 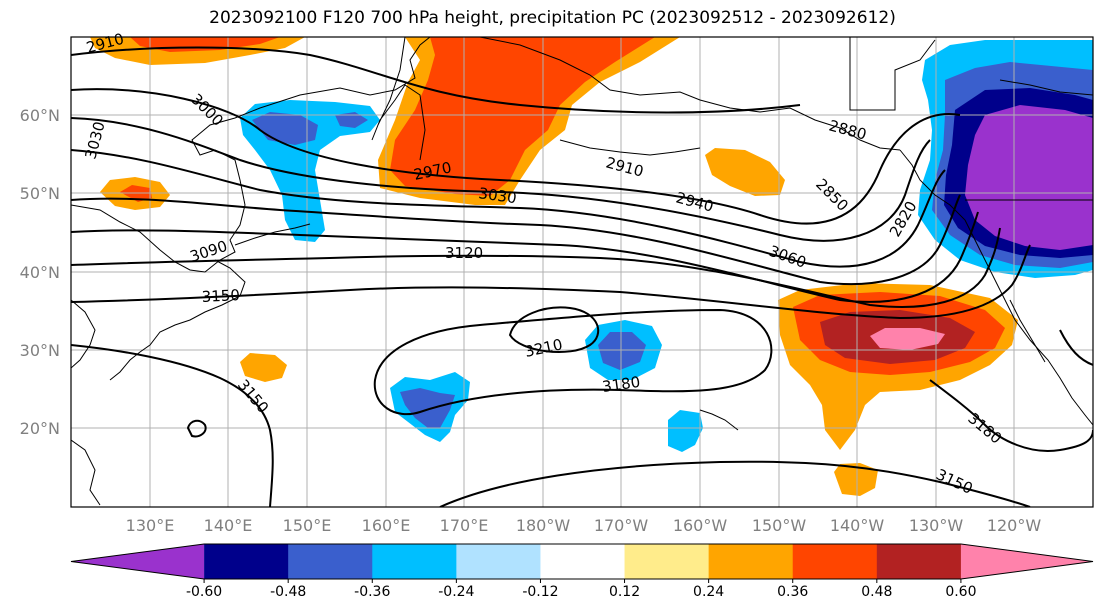 What do you see at coordinates (779, 525) in the screenshot?
I see `lon-label: 150°W` at bounding box center [779, 525].